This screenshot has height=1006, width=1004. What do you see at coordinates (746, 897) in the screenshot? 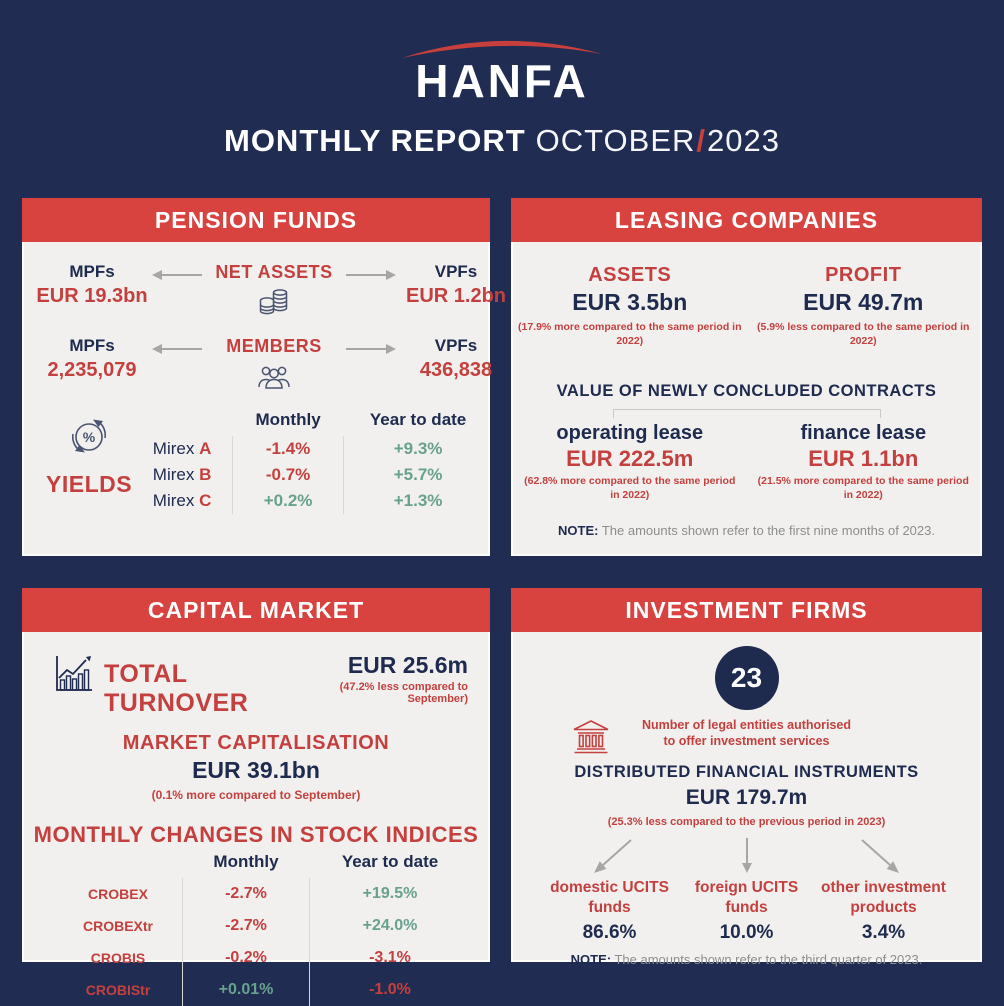
I see `breakdown-label: foreign UCITS funds` at bounding box center [746, 897].